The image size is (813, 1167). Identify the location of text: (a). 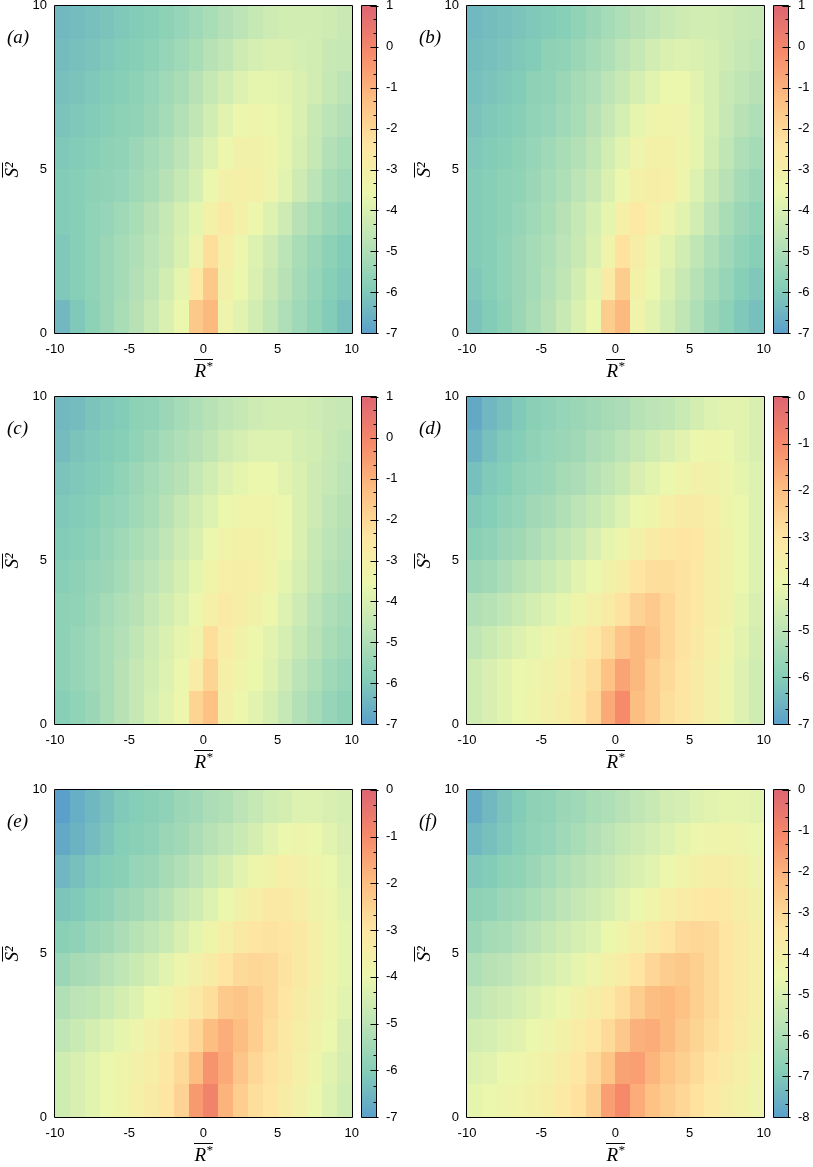
(18, 36).